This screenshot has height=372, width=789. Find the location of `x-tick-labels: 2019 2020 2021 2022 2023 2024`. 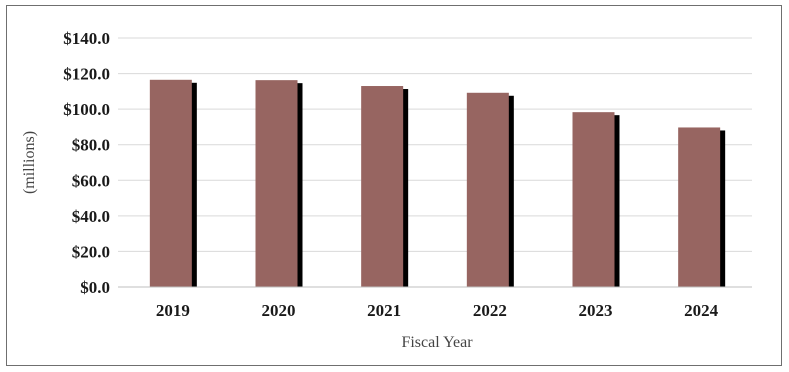

x-tick-labels: 2019 2020 2021 2022 2023 2024 is located at coordinates (437, 310).